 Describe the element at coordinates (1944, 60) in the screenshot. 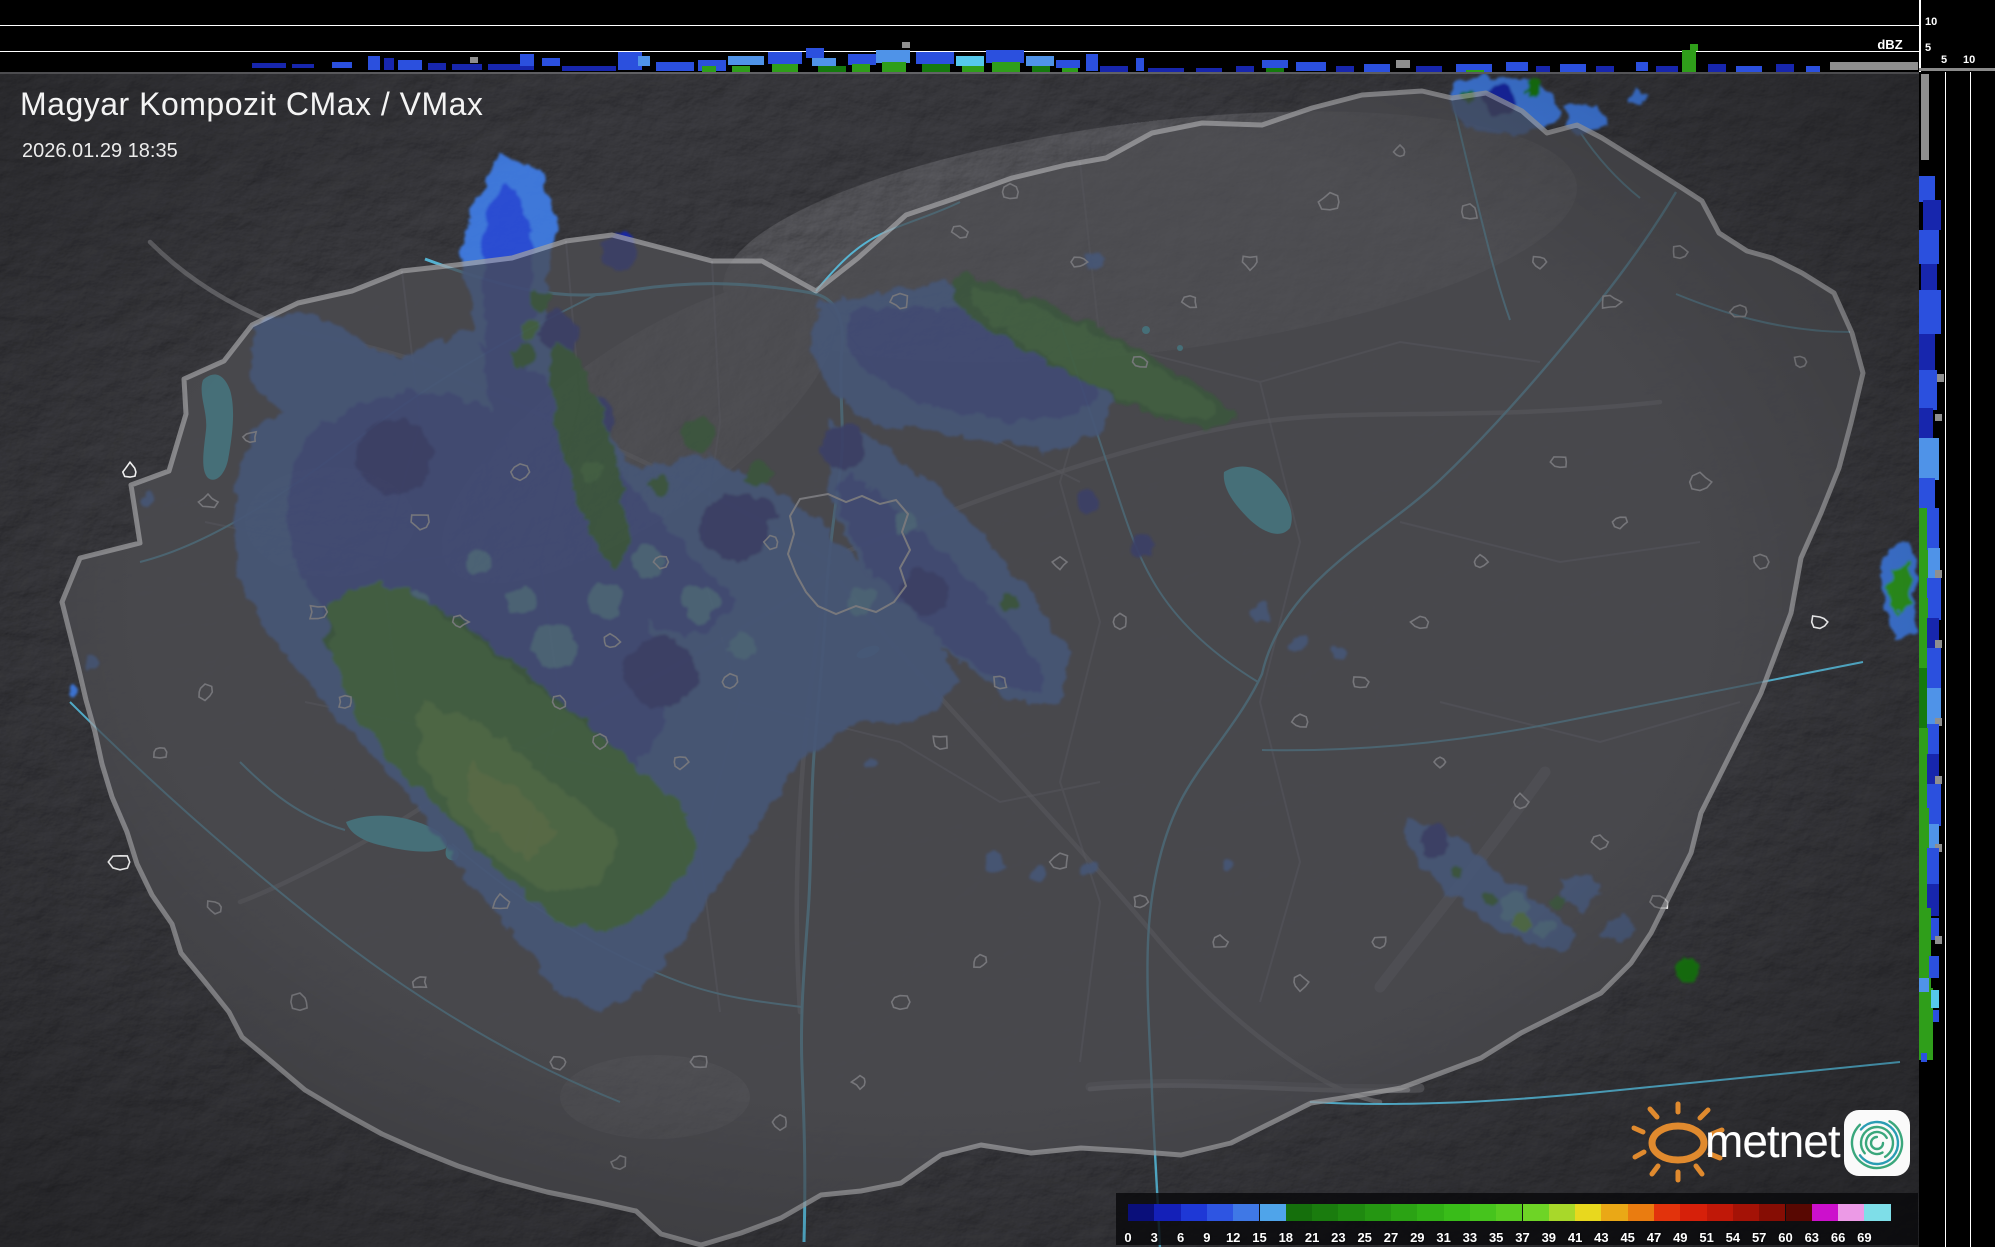

I see `right-axis-label-5km: 5` at that location.